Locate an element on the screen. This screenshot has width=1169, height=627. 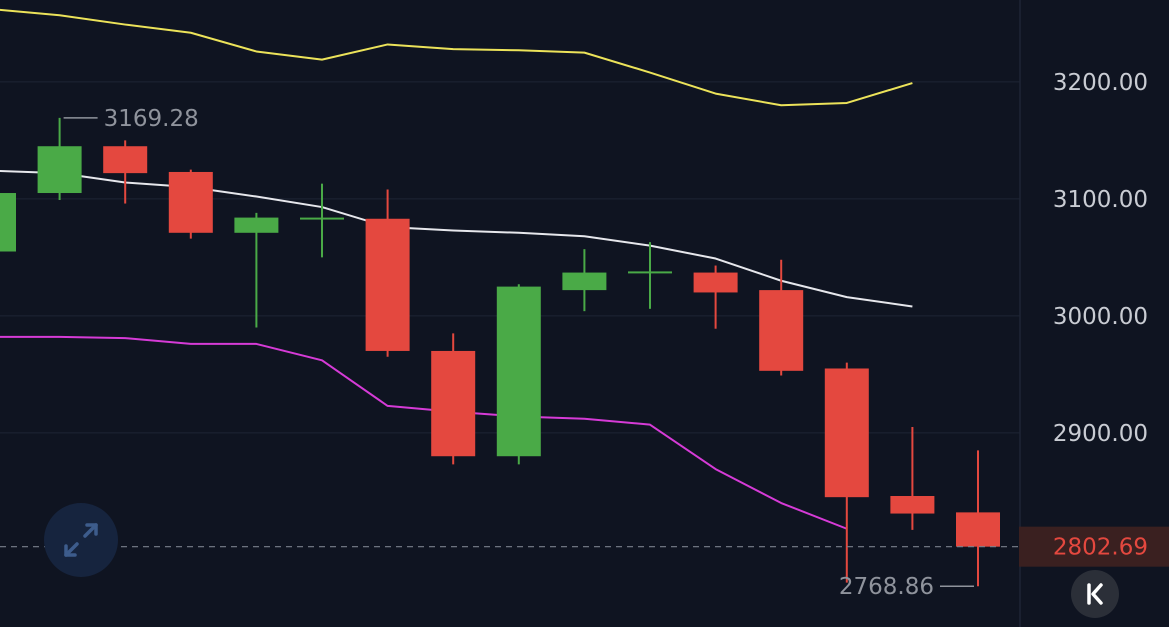
scroll-to-latest-button is located at coordinates (1095, 594).